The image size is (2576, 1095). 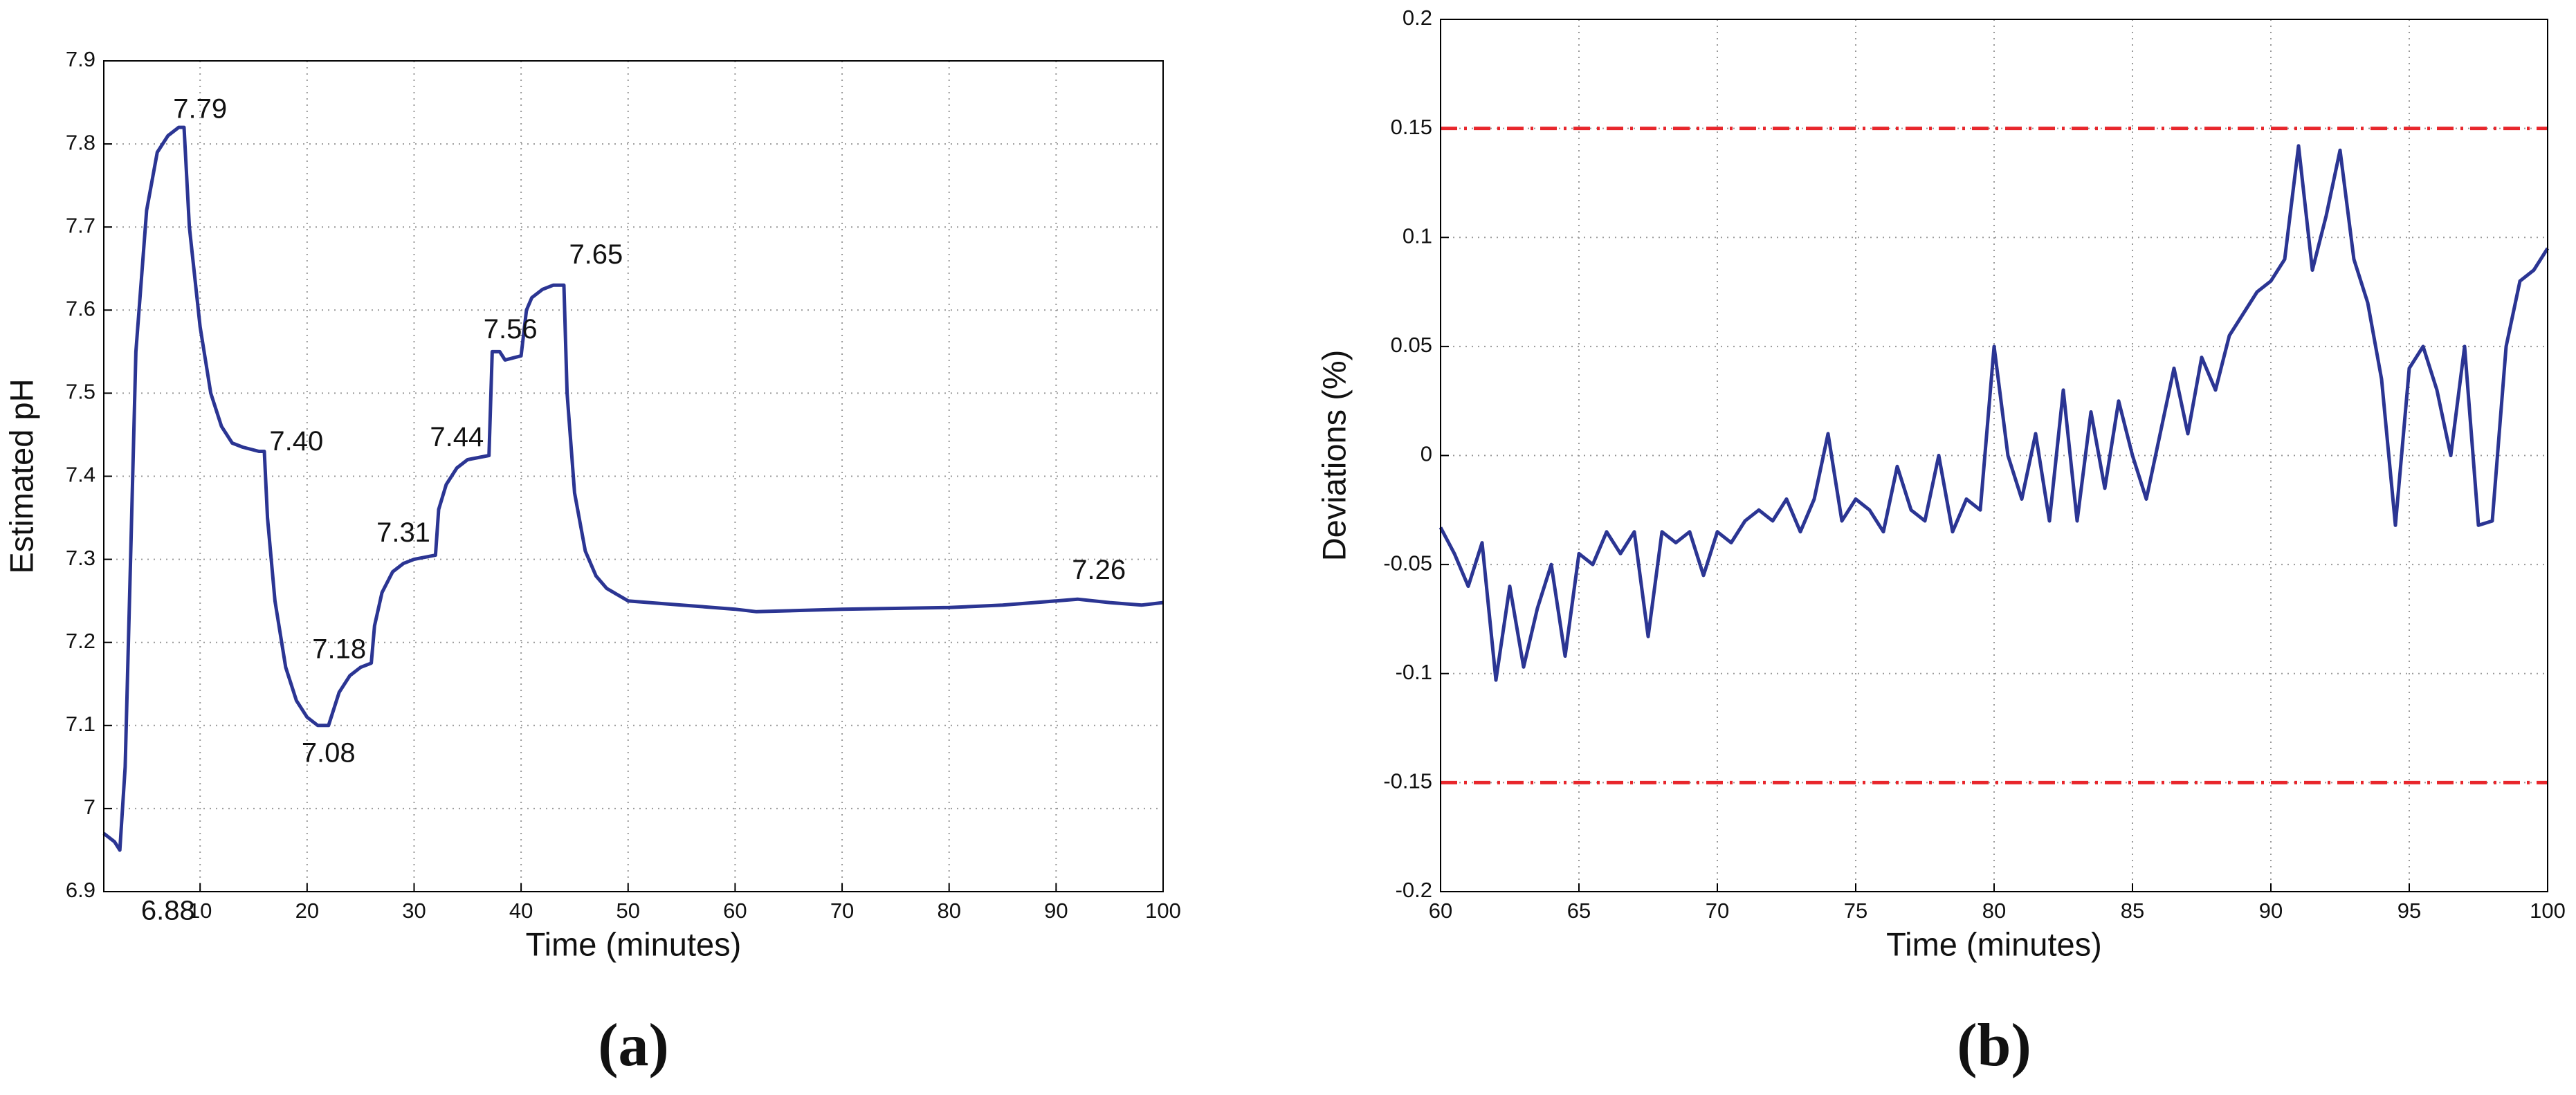 I want to click on y-tick-label: 7.2, so click(x=81, y=641).